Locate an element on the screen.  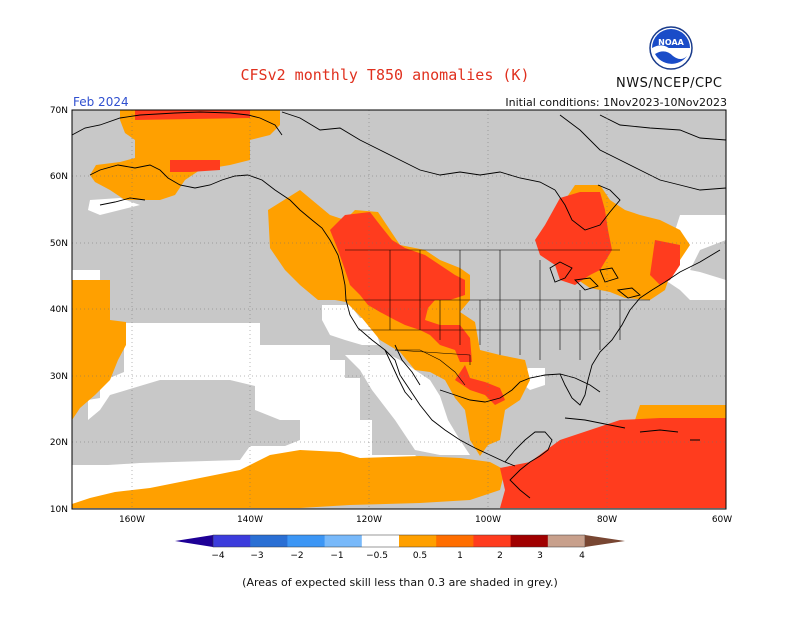
coast-alaska is located at coordinates (177, 158).